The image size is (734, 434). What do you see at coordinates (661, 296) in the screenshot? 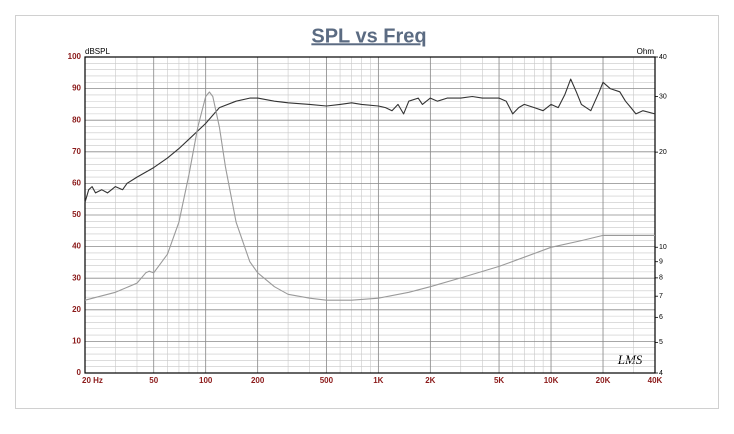
I see `y2-tick-label: 7` at bounding box center [661, 296].